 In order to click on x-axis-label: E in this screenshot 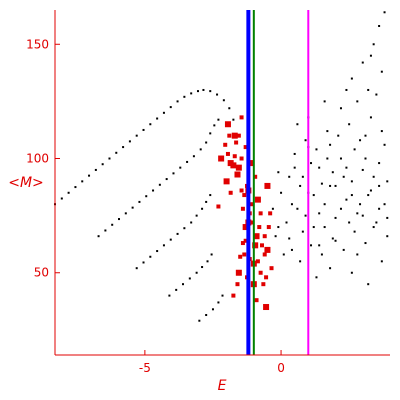, I will do `click(222, 386)`.